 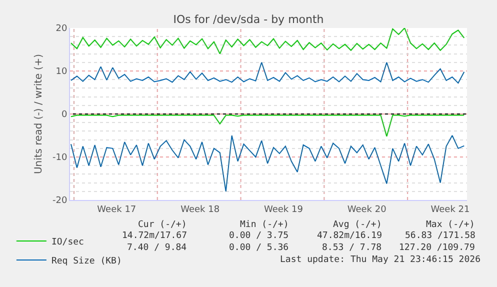 What do you see at coordinates (248, 19) in the screenshot?
I see `chart-title: IOs for /dev/sda - by month` at bounding box center [248, 19].